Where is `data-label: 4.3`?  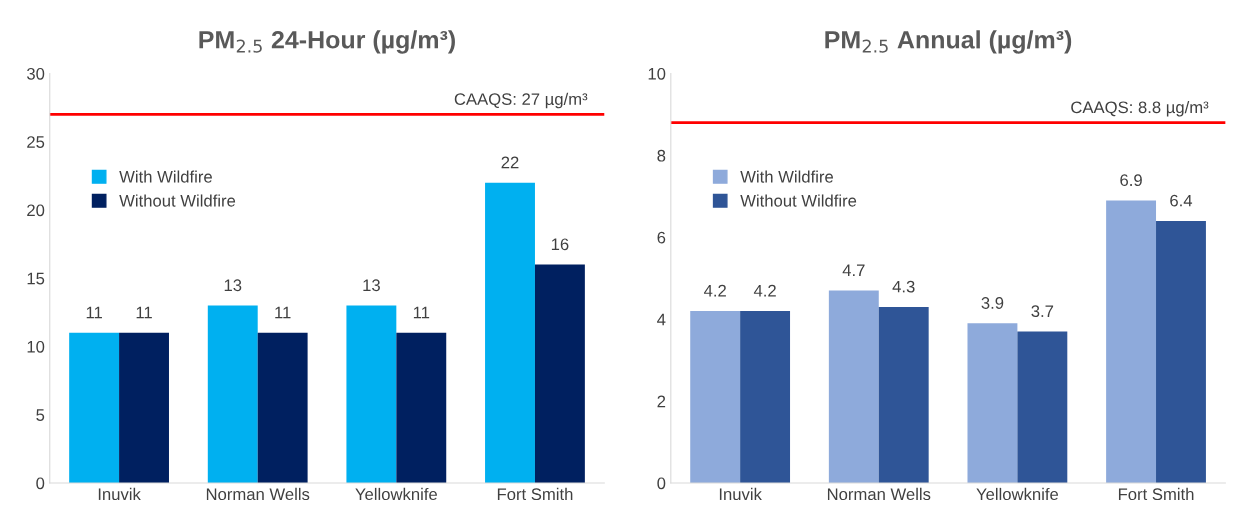
data-label: 4.3 is located at coordinates (903, 286).